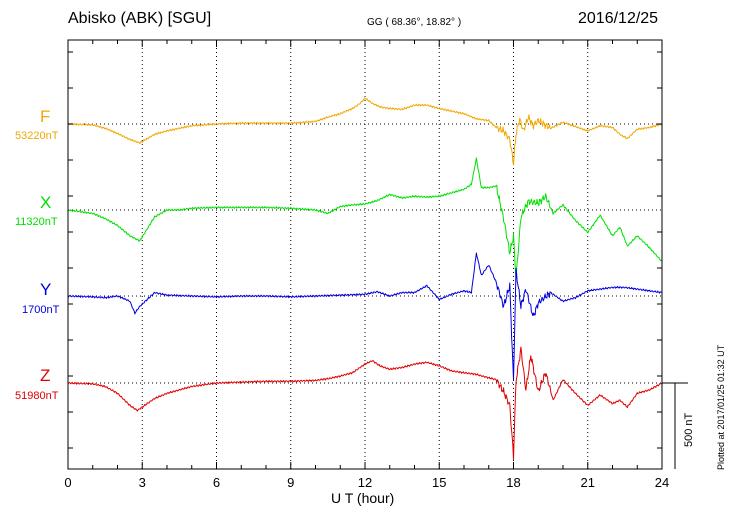 The width and height of the screenshot is (730, 520). I want to click on x-tick-label-24: 24, so click(662, 482).